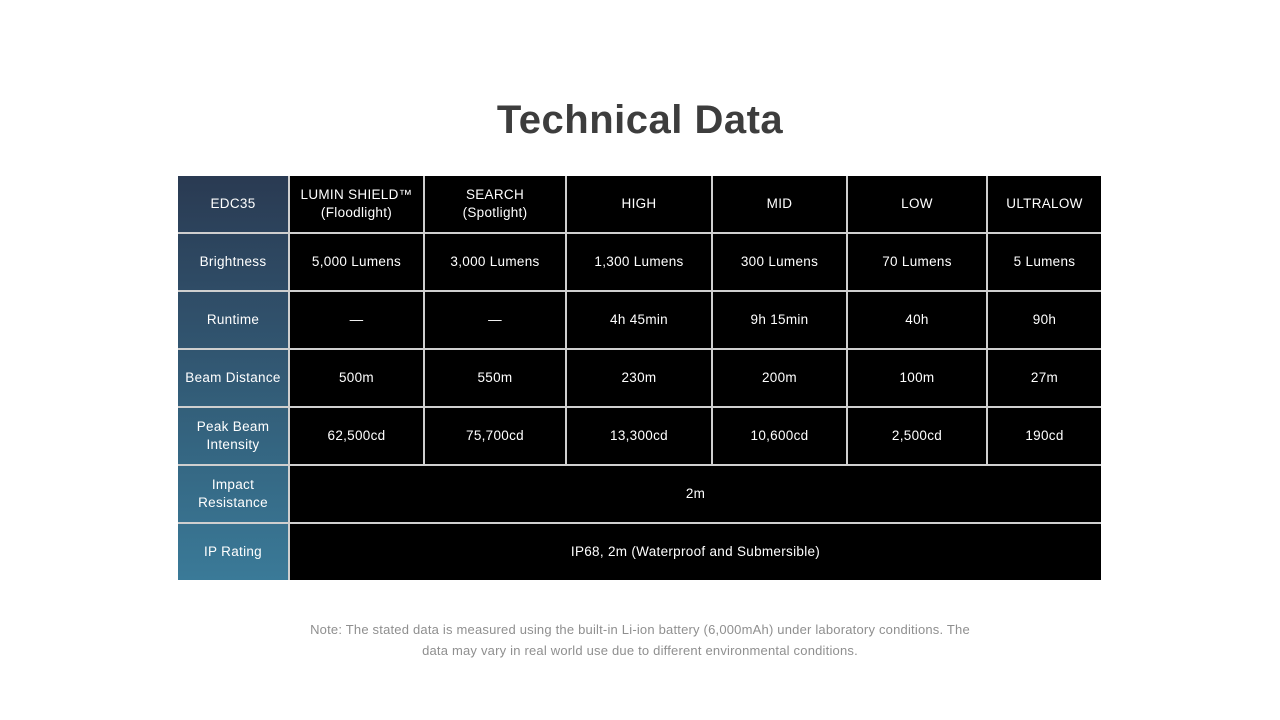  What do you see at coordinates (356, 204) in the screenshot?
I see `column-header: LUMIN SHIELD™ (Floodlight)` at bounding box center [356, 204].